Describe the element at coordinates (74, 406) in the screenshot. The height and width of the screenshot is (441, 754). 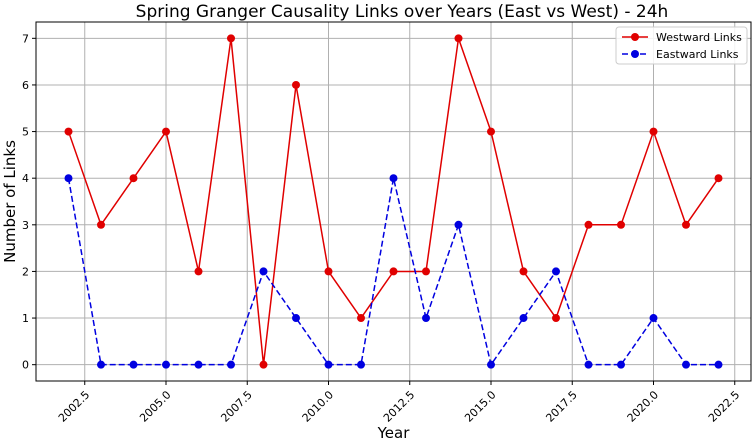
I see `x-tick-label: 2002.5` at that location.